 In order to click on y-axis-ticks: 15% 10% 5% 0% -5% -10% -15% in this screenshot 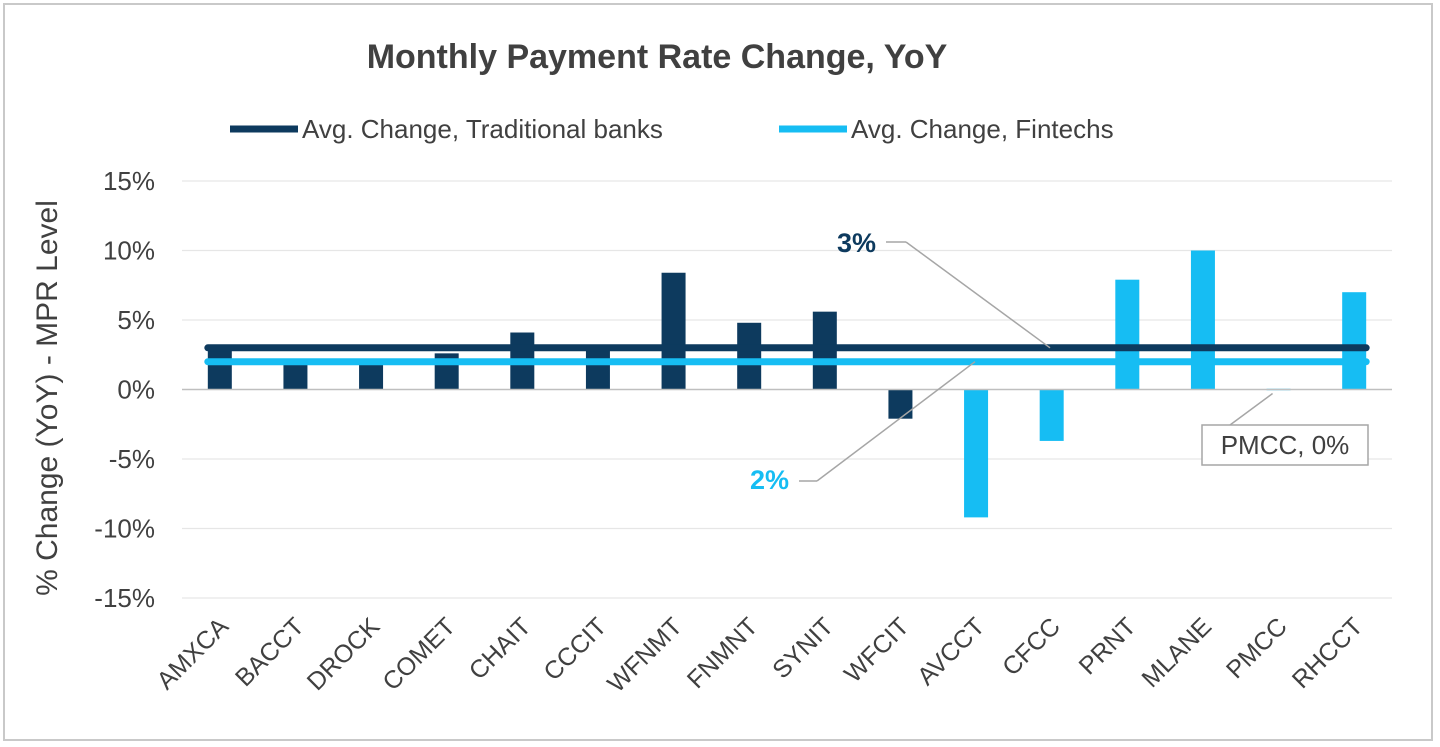, I will do `click(124, 389)`.